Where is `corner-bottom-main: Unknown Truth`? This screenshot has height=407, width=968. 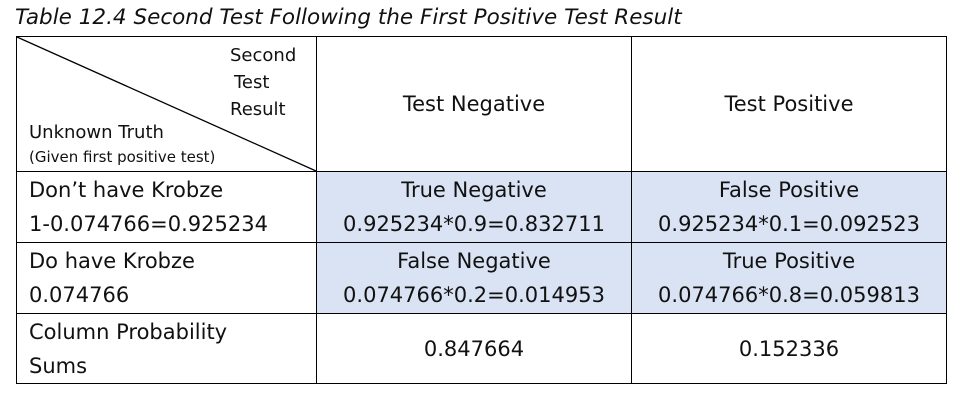 corner-bottom-main: Unknown Truth is located at coordinates (96, 132).